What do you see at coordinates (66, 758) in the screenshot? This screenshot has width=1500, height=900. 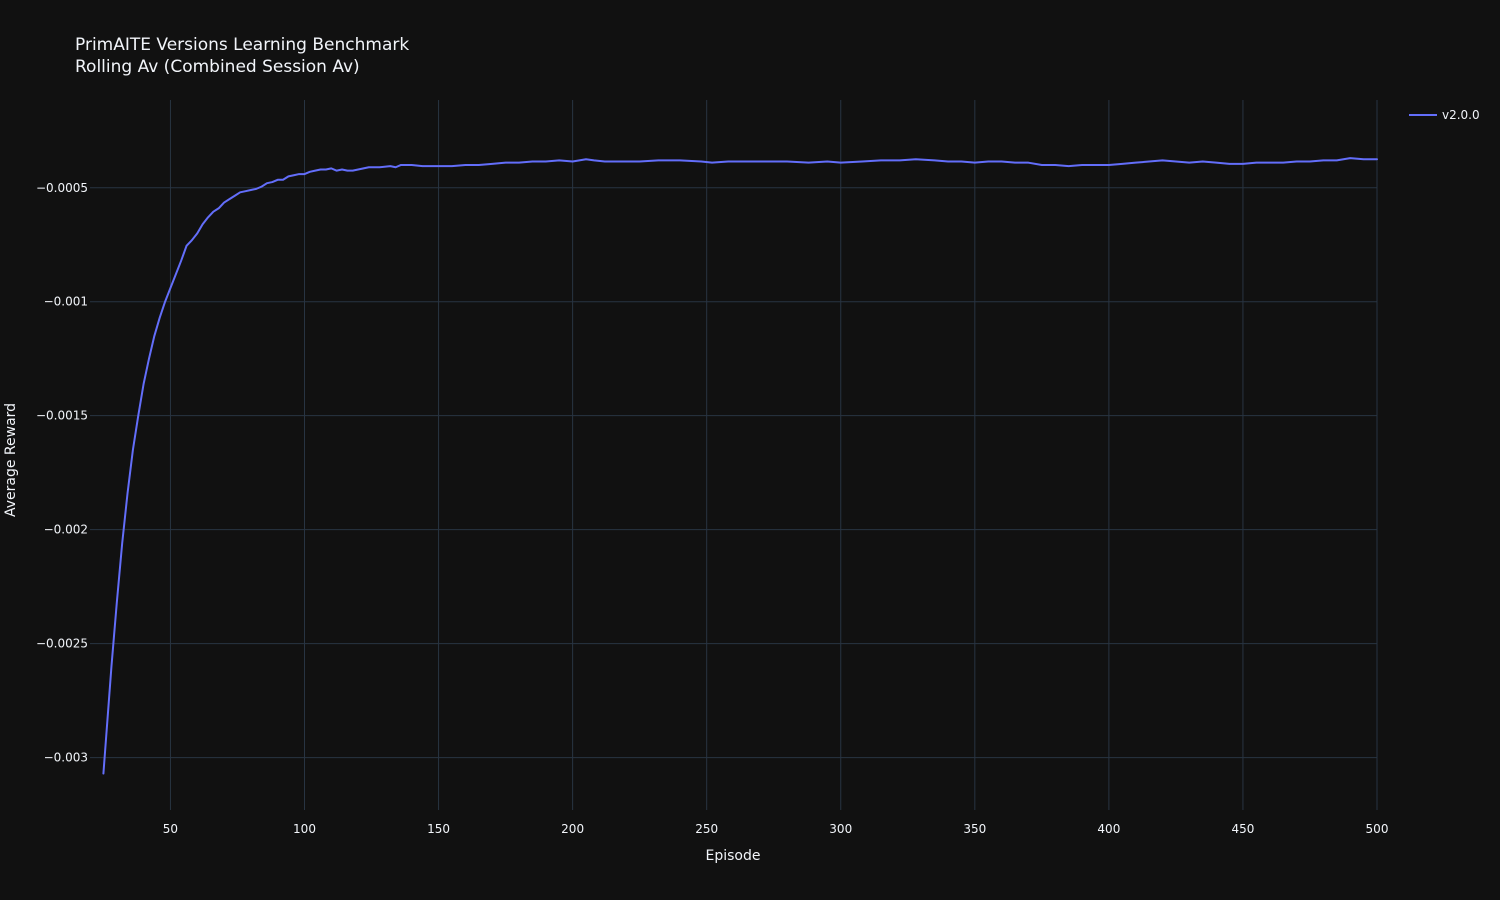 I see `y-tick-label: −0.003` at bounding box center [66, 758].